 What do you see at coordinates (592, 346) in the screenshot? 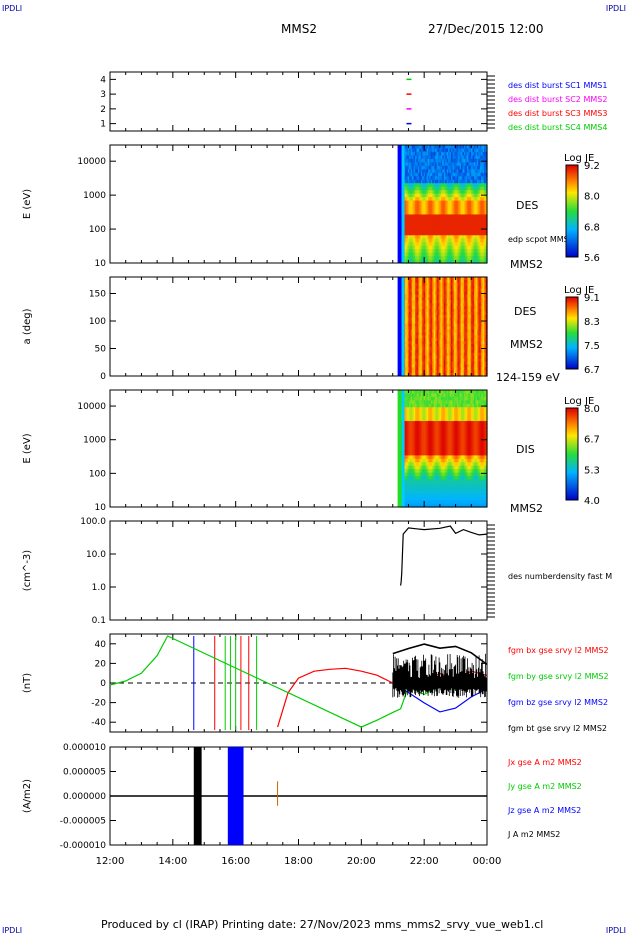
I see `colorbar-tick-label: 7.5` at bounding box center [592, 346].